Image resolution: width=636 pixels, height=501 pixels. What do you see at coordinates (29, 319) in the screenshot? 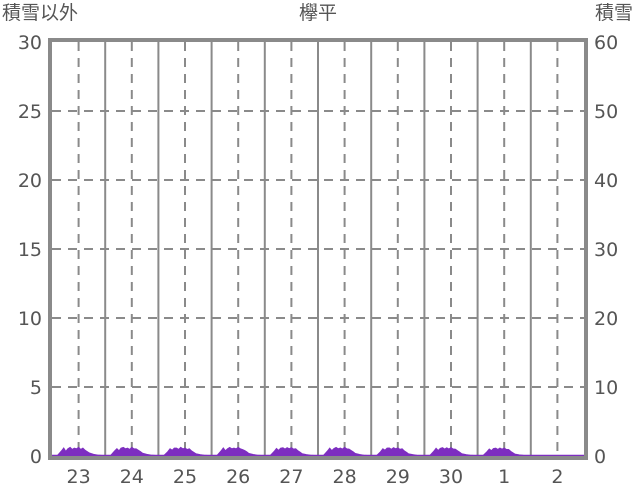
I see `left-tick-10: 10` at bounding box center [29, 319].